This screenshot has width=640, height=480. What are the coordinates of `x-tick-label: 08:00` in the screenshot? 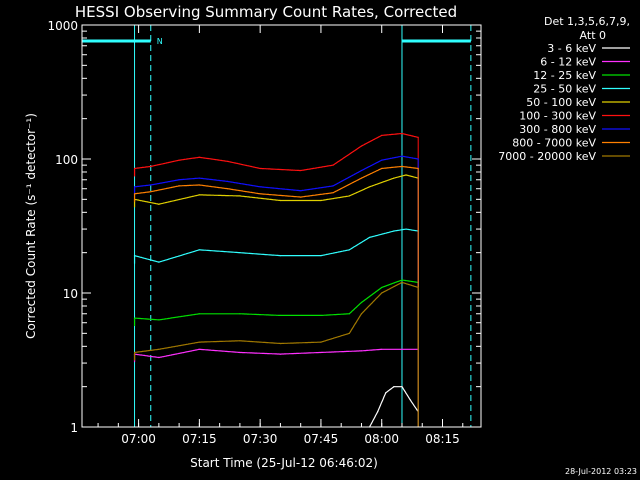 It's located at (381, 439).